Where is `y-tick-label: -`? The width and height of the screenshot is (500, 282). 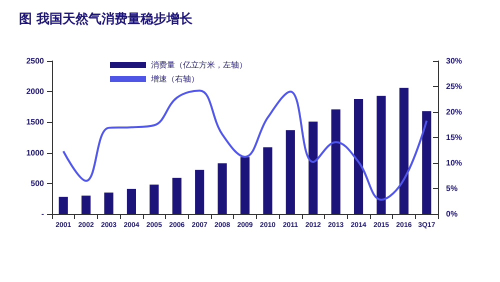
y-tick-label: - is located at coordinates (42, 214).